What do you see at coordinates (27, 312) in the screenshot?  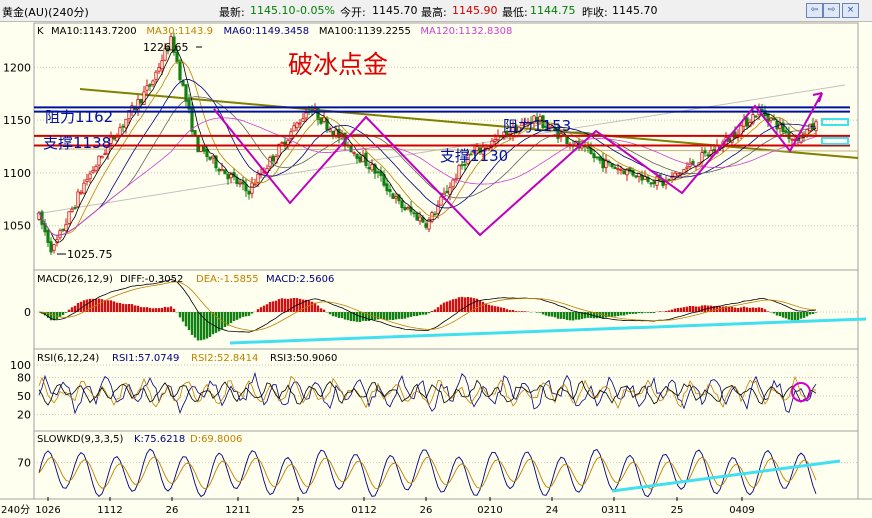 I see `macd-y-tick: 0` at bounding box center [27, 312].